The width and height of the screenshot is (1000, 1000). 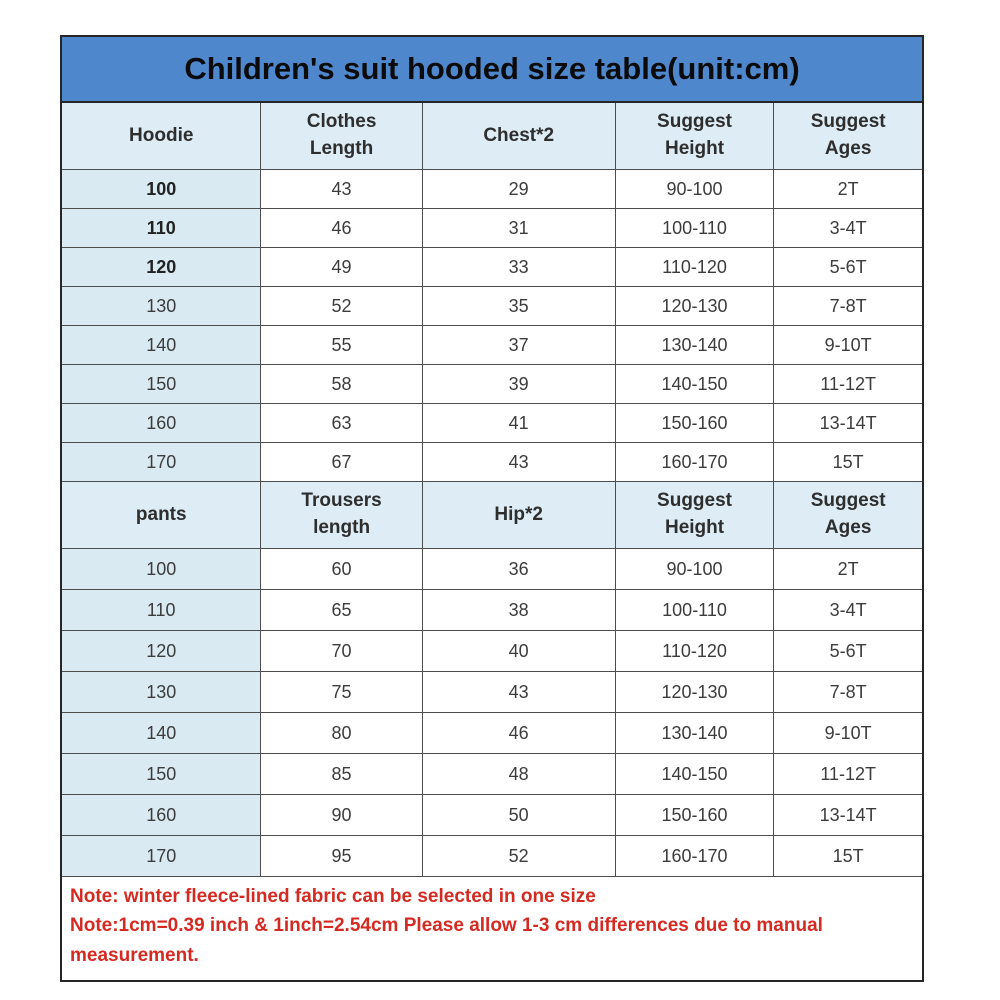 I want to click on pants-row-170: 170 95 52 160-170 15T, so click(x=492, y=856).